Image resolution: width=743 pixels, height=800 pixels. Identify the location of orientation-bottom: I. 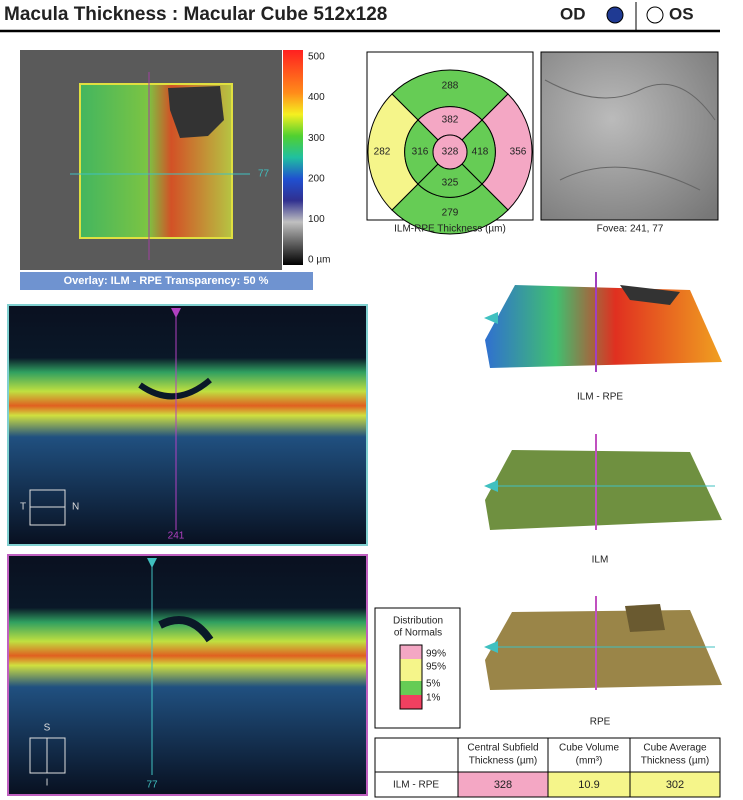
(47, 783).